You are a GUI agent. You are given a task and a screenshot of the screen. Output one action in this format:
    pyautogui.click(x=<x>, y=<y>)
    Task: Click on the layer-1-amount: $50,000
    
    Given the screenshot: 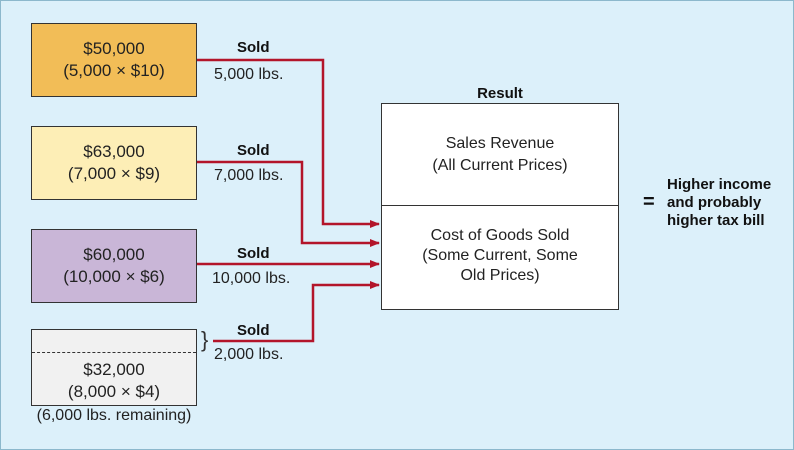 What is the action you would take?
    pyautogui.click(x=114, y=48)
    